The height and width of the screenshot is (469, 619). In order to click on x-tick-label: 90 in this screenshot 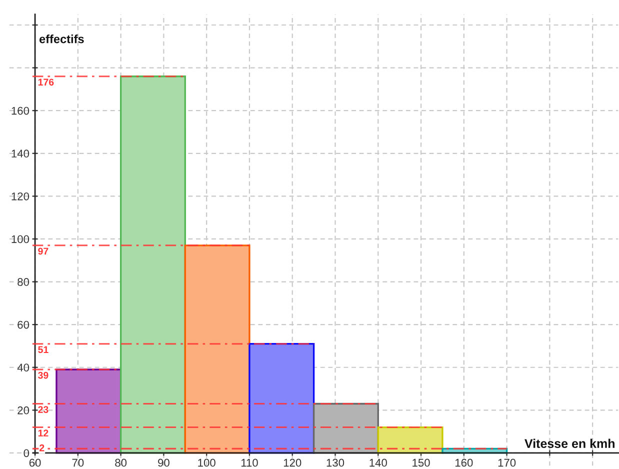, I will do `click(164, 462)`.